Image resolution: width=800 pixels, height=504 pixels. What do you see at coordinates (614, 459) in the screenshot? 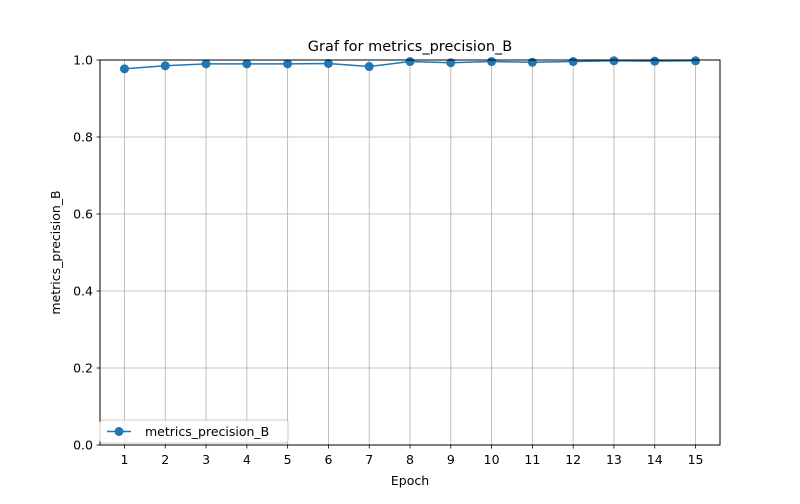
I see `x-tick-label: 13` at bounding box center [614, 459].